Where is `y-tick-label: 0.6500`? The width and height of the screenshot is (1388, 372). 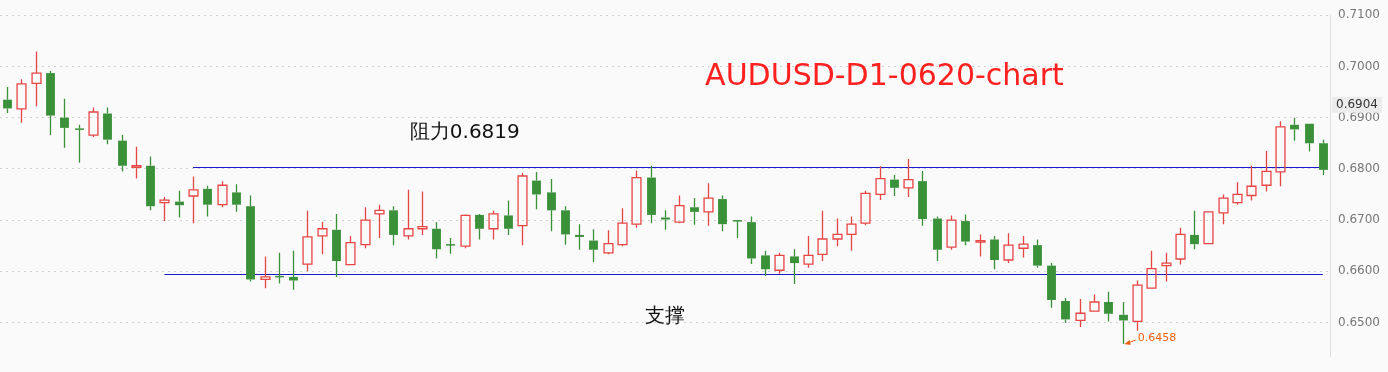 y-tick-label: 0.6500 is located at coordinates (1359, 321).